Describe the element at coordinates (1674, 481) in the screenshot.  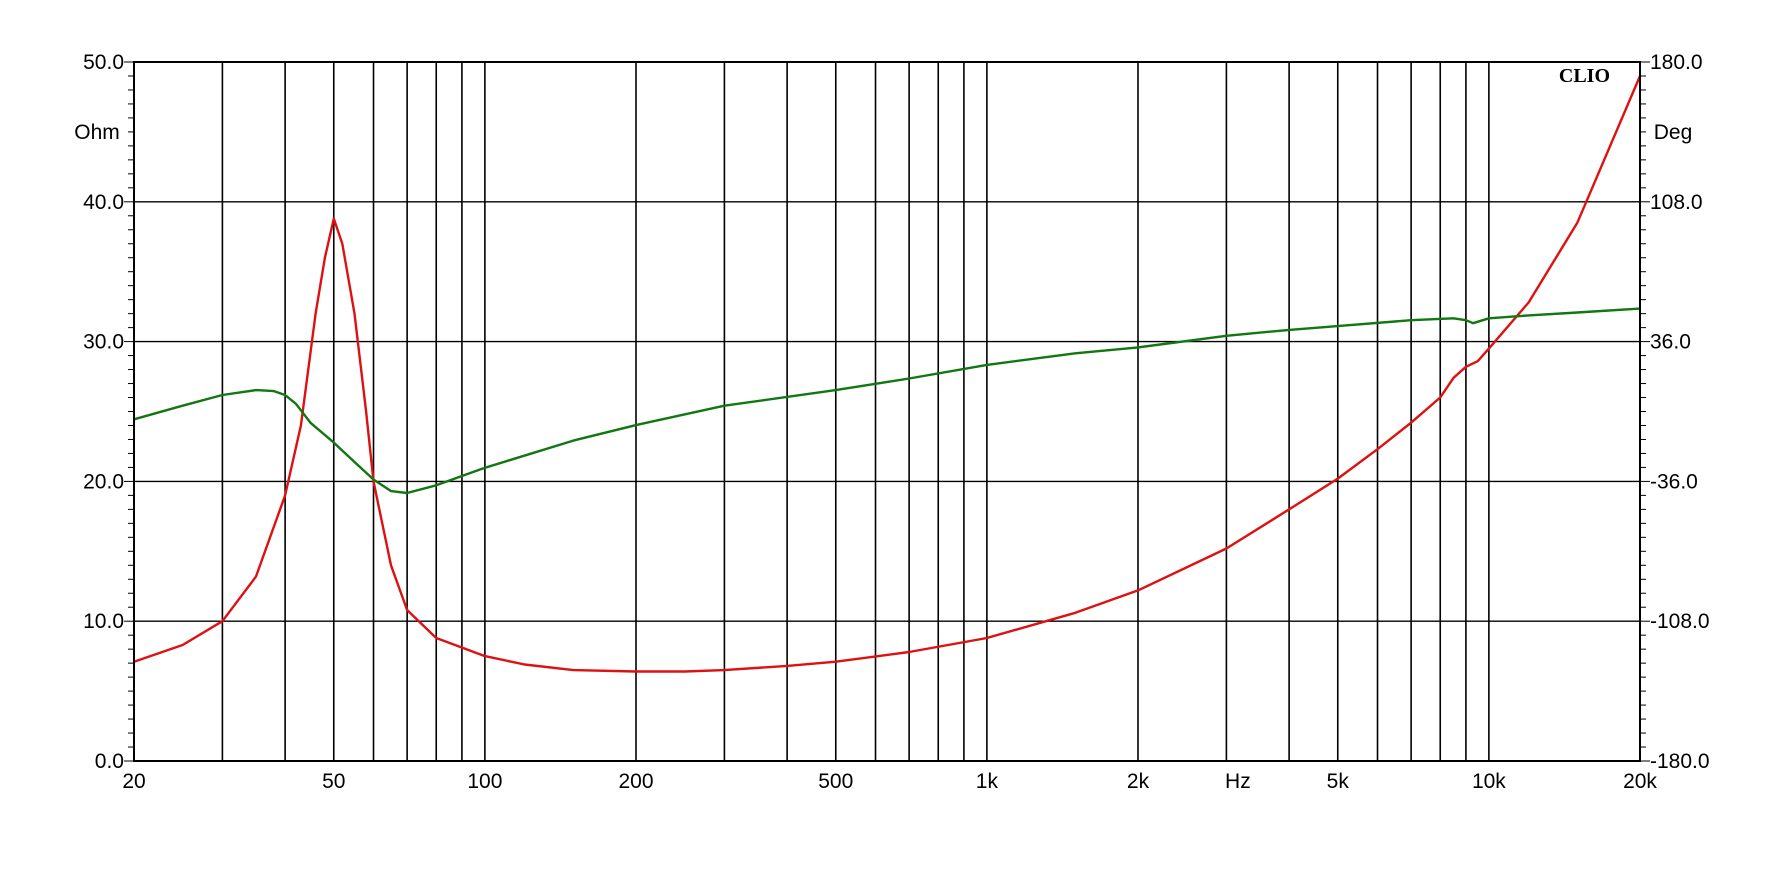
I see `y-right-tick-label: -36.0` at that location.